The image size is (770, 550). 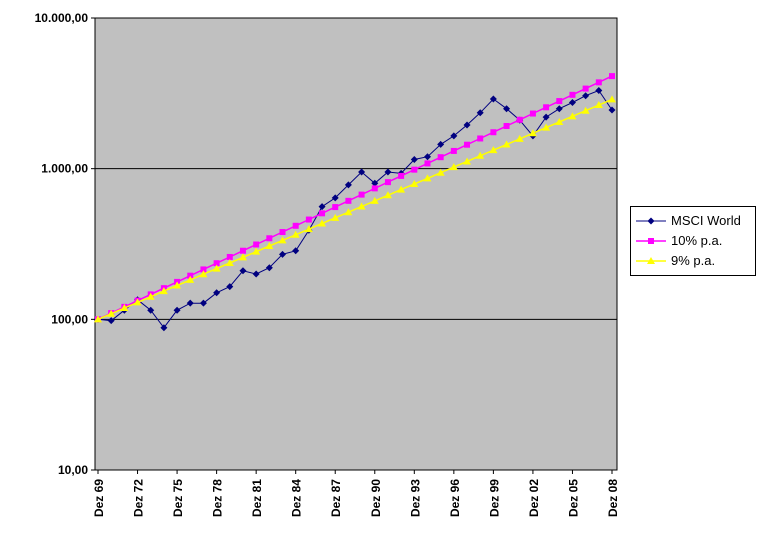 I want to click on x-axis-tick-label: Dez 08, so click(x=613, y=498).